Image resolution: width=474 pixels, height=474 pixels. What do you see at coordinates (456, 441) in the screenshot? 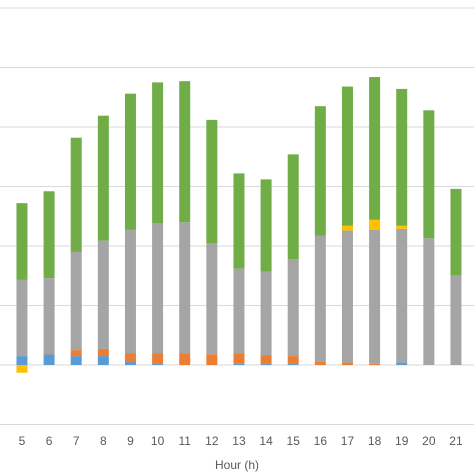
I see `x-tick-label: 21` at bounding box center [456, 441].